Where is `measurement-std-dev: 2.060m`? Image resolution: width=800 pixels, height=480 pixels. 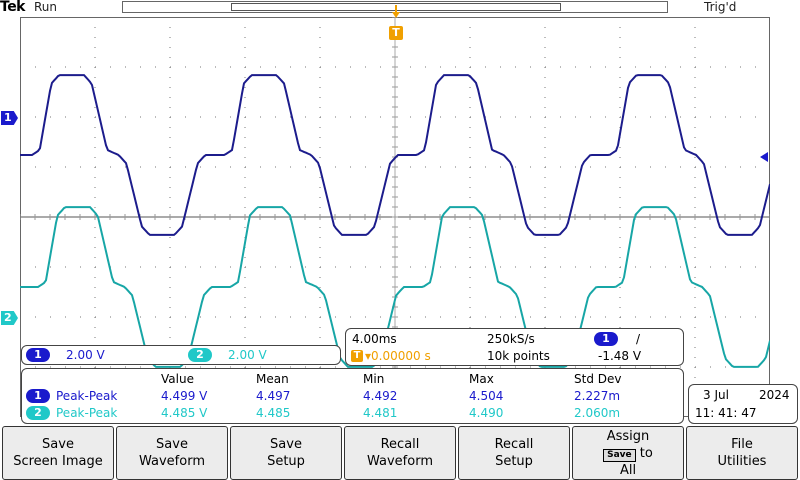 measurement-std-dev: 2.060m is located at coordinates (597, 413).